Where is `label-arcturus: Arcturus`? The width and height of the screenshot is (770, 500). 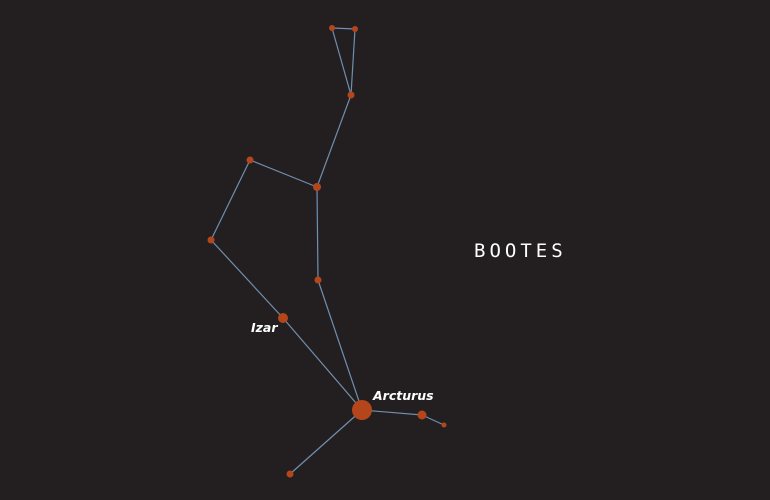
label-arcturus: Arcturus is located at coordinates (403, 395).